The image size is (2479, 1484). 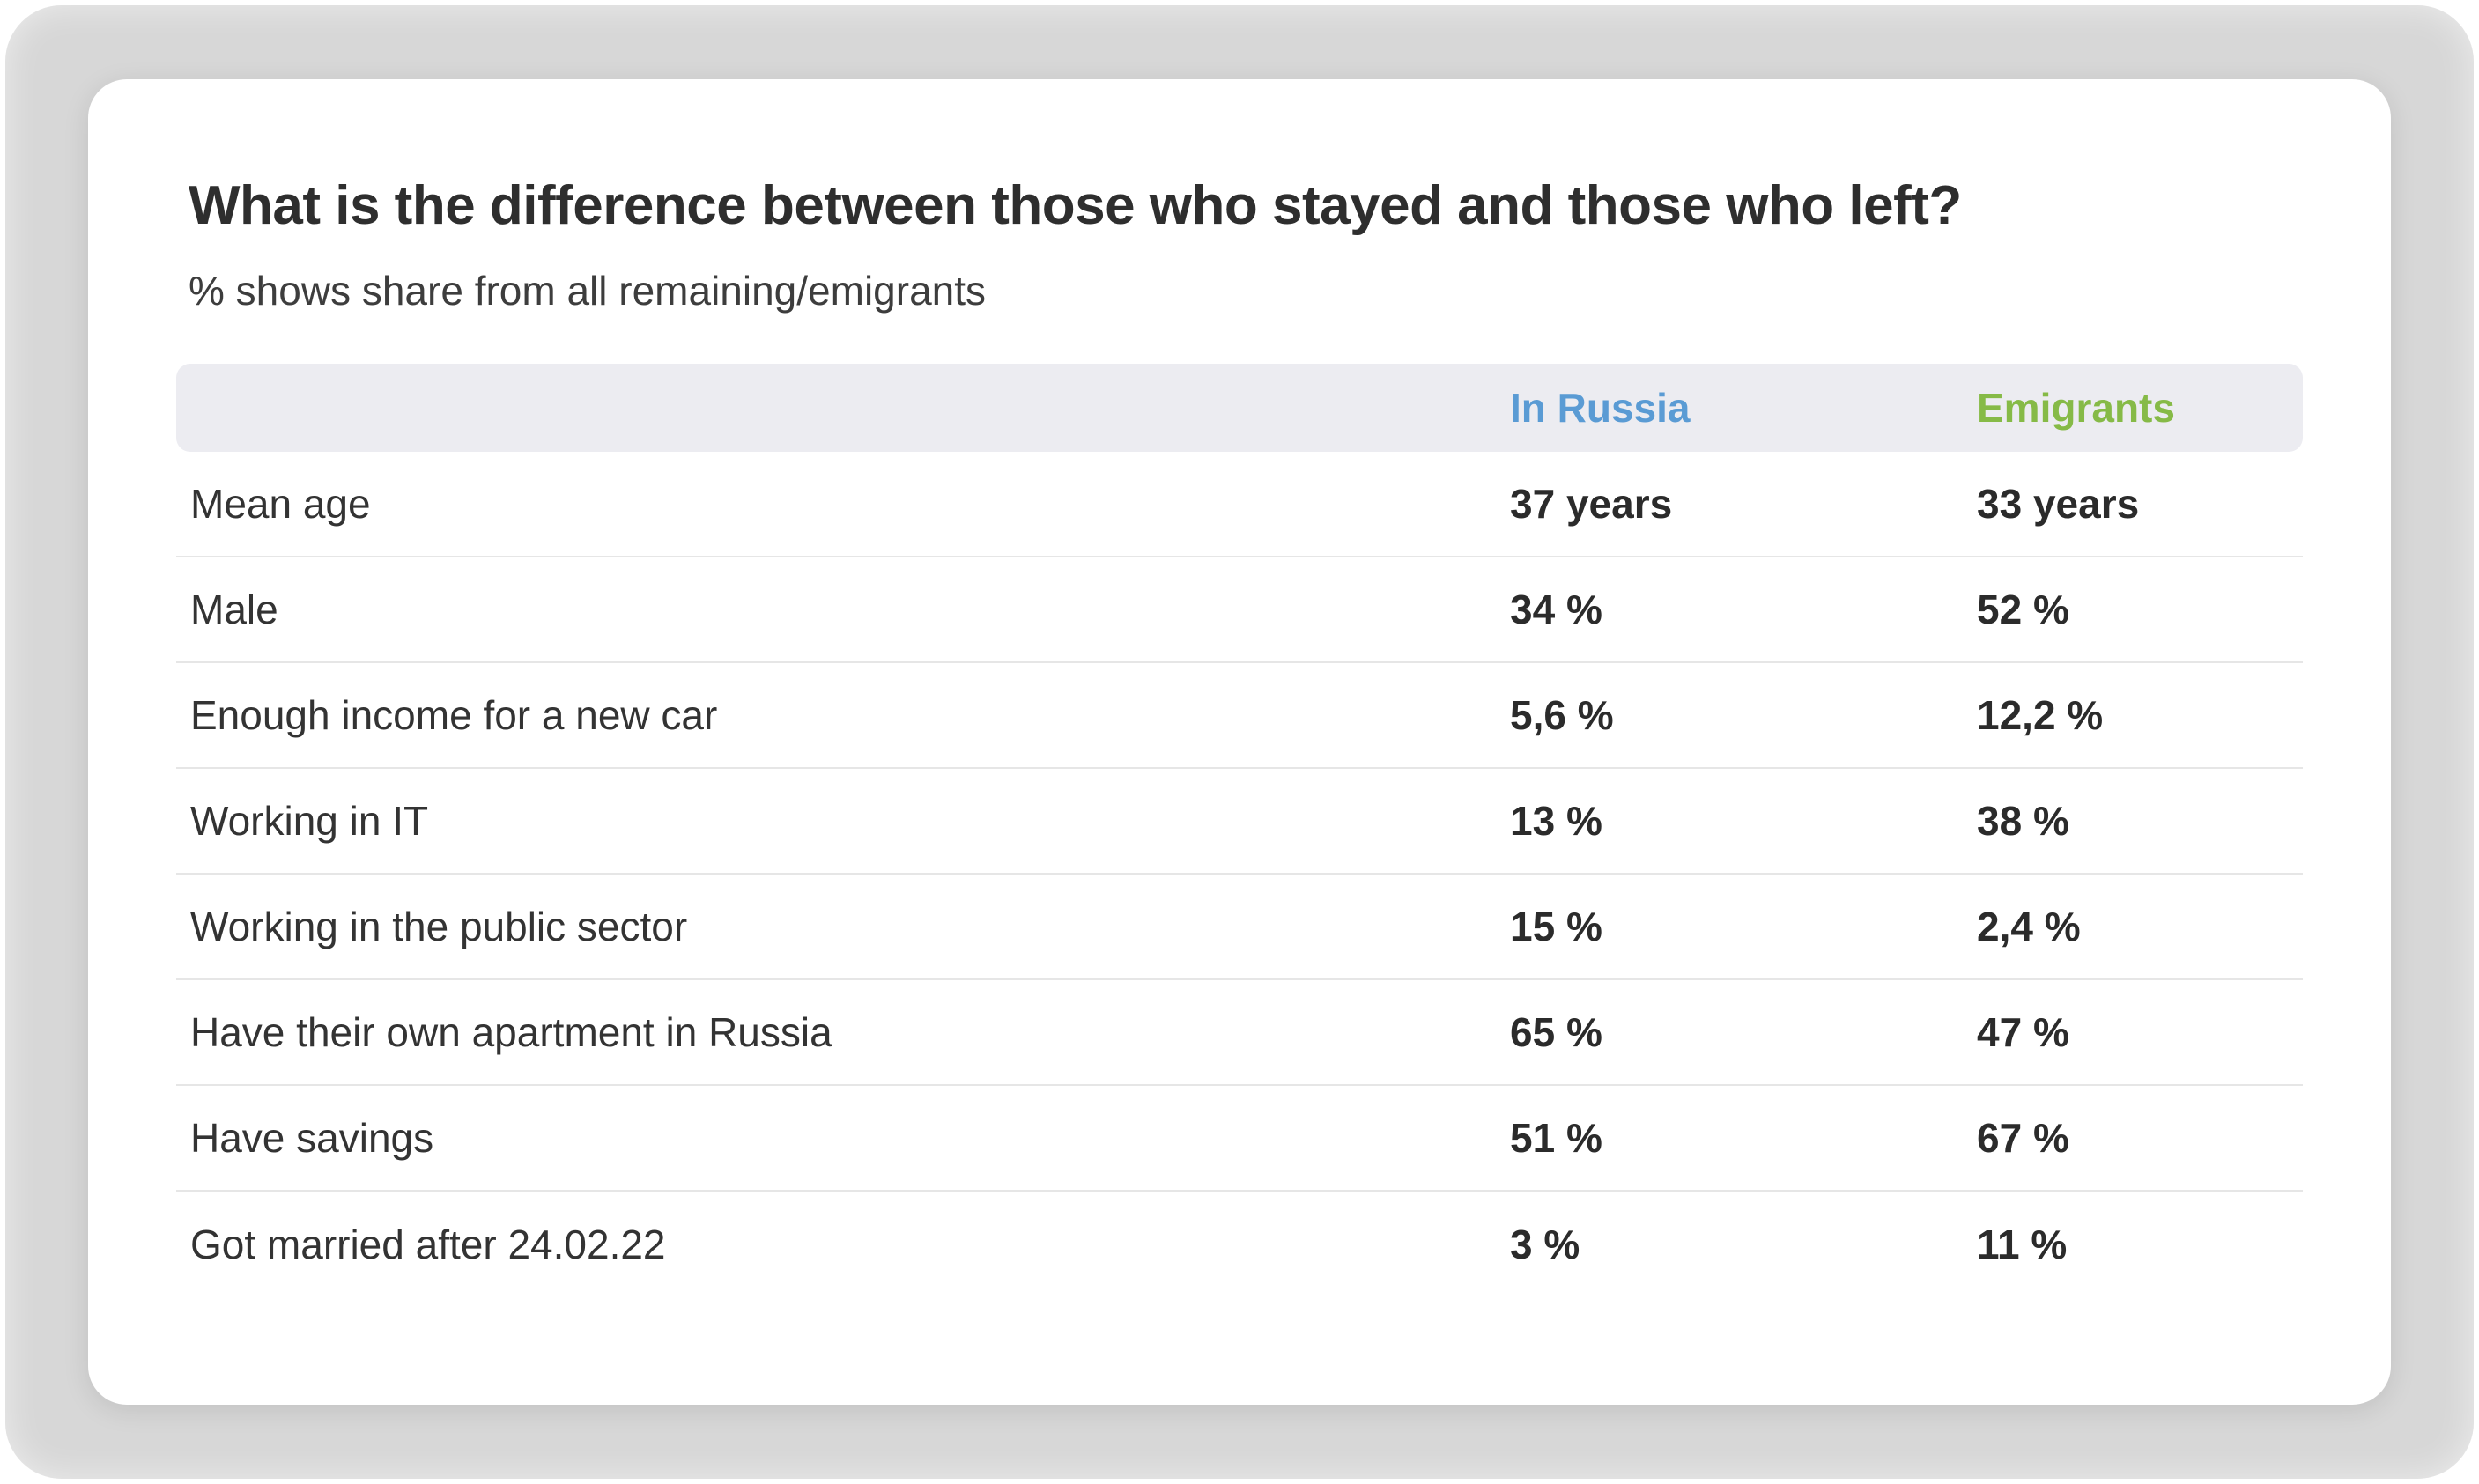 I want to click on value-emigrants: 47 %, so click(x=2023, y=1032).